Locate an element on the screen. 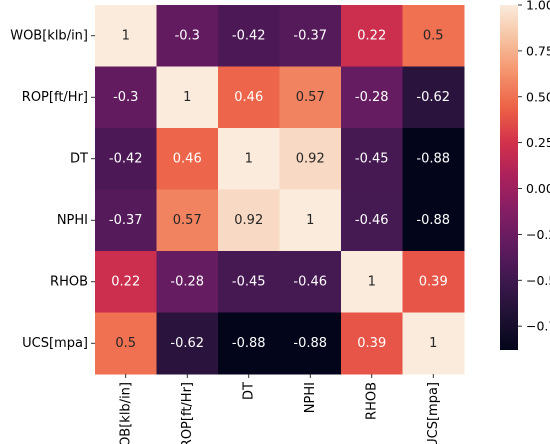 Image resolution: width=550 pixels, height=444 pixels. heatmap-cell-rop-ft-hr-dt is located at coordinates (249, 97).